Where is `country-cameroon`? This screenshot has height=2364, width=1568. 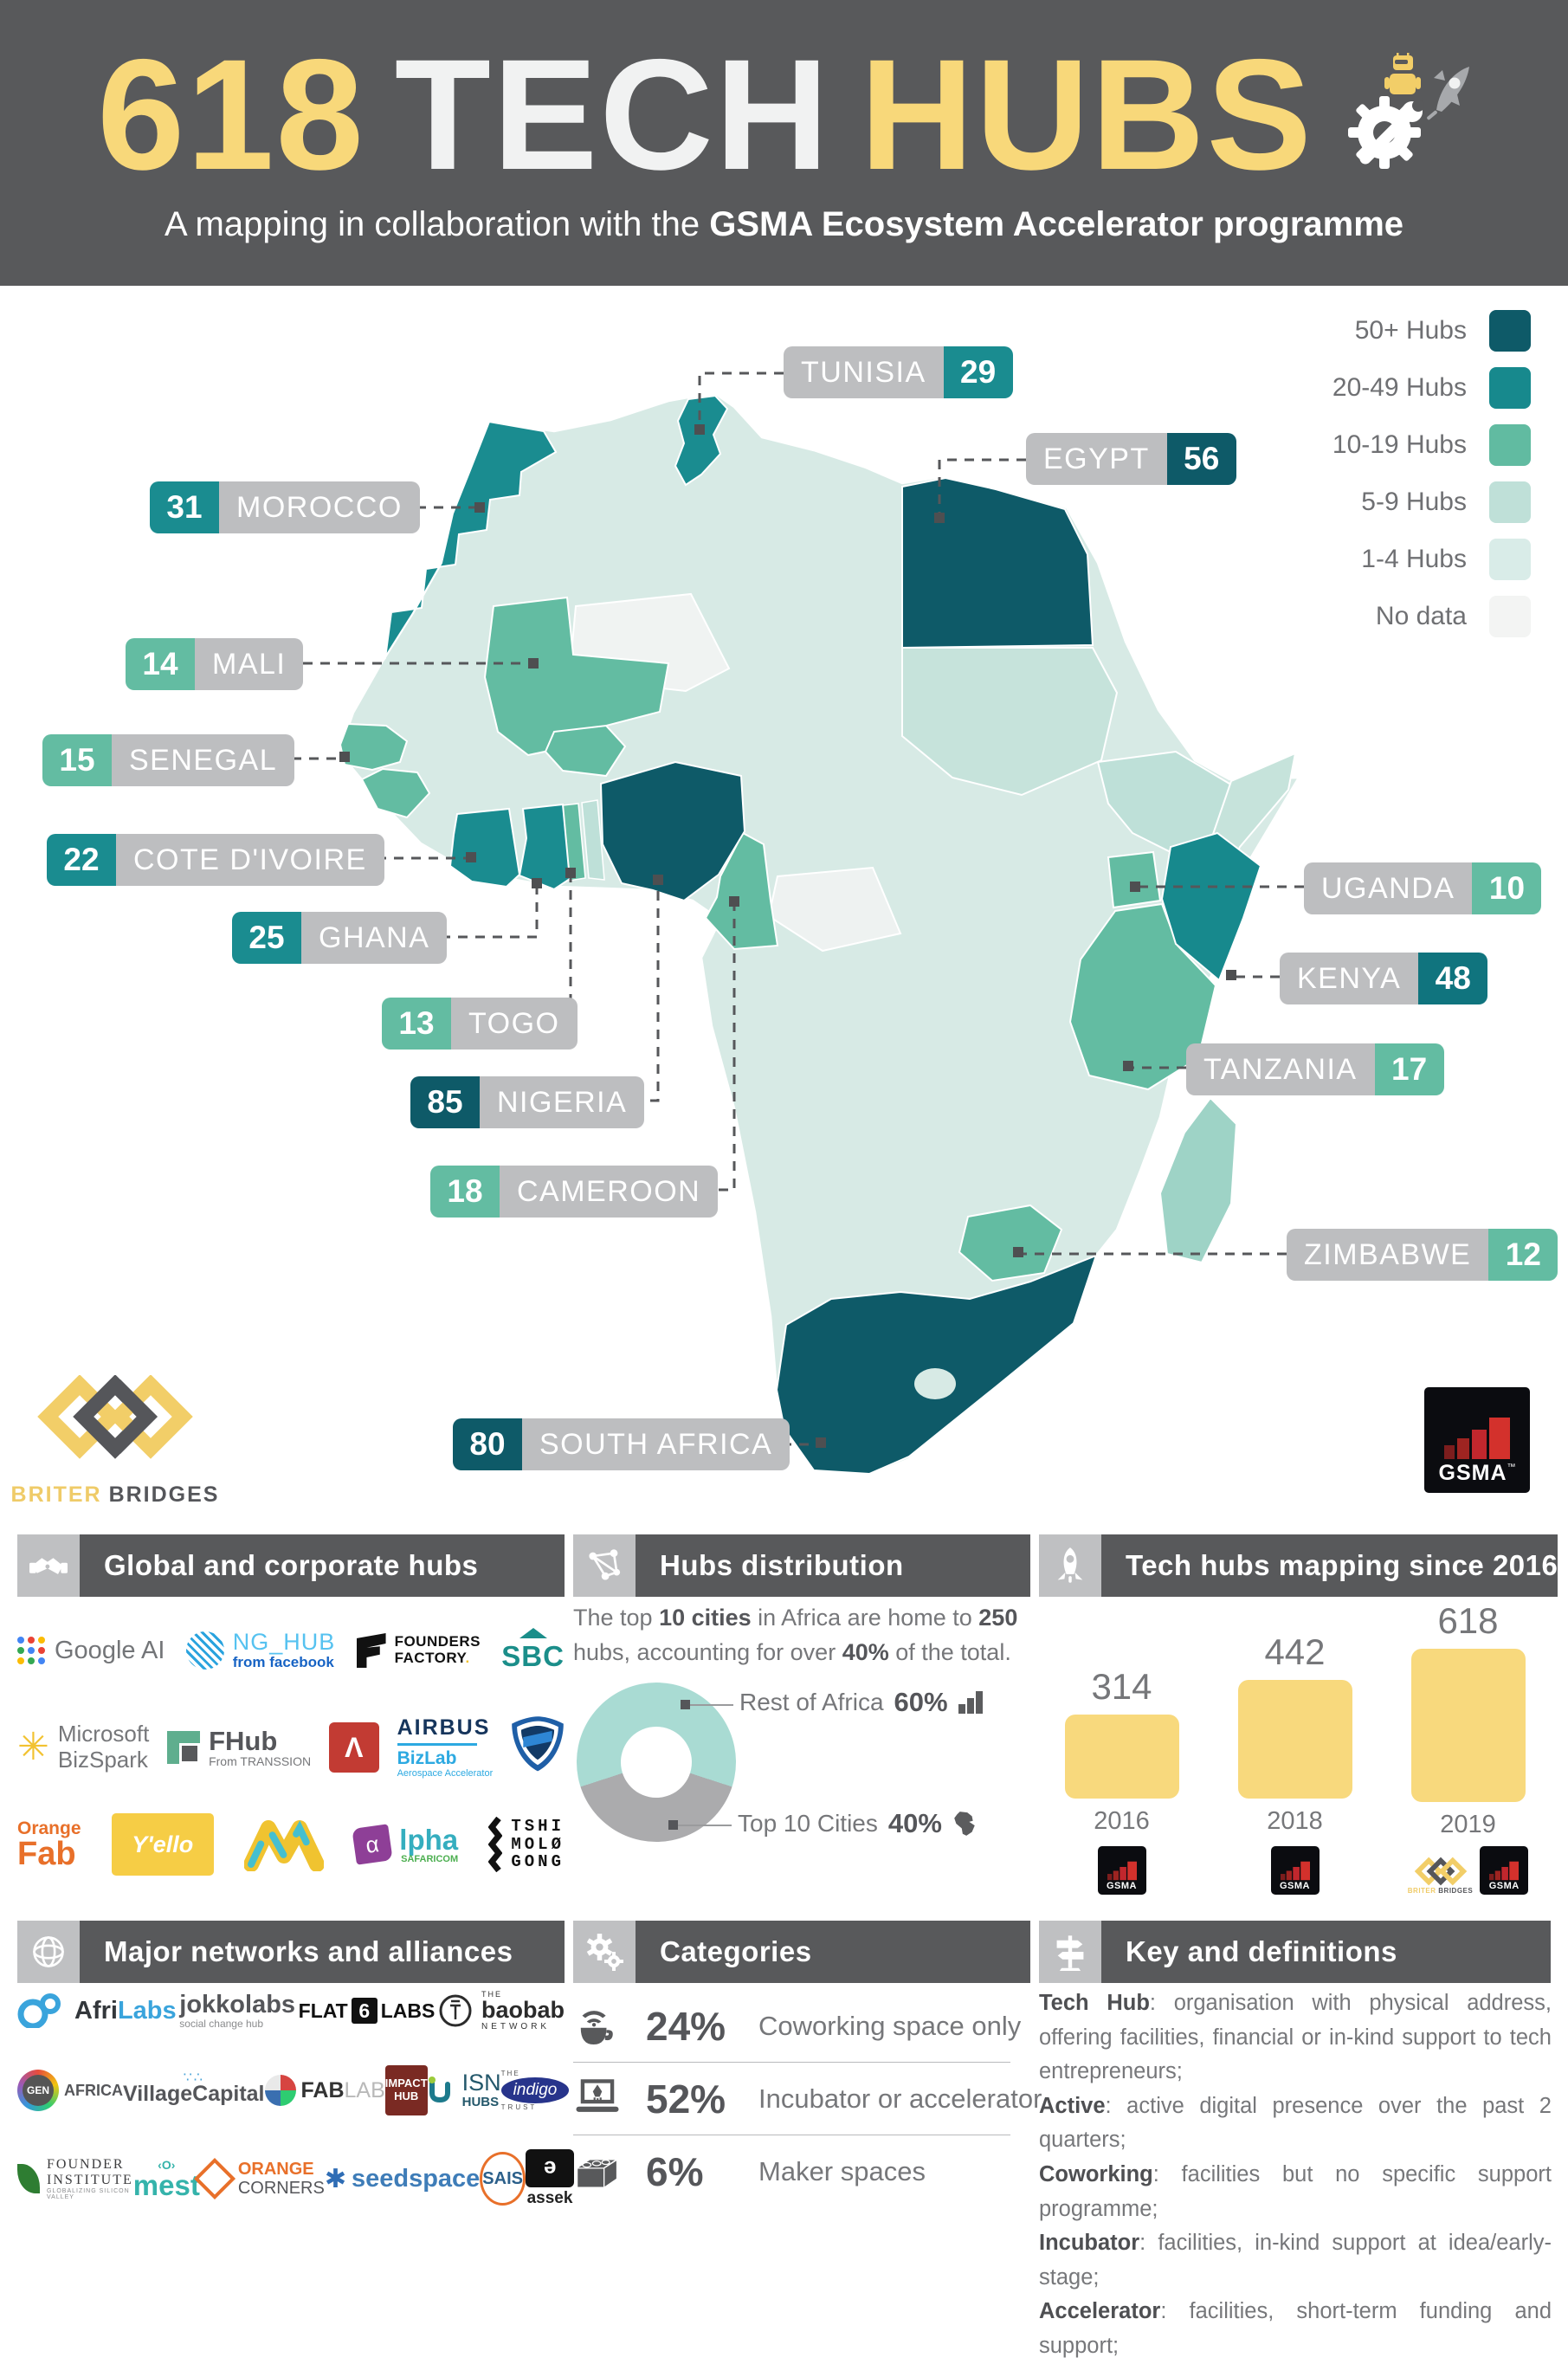 country-cameroon is located at coordinates (741, 891).